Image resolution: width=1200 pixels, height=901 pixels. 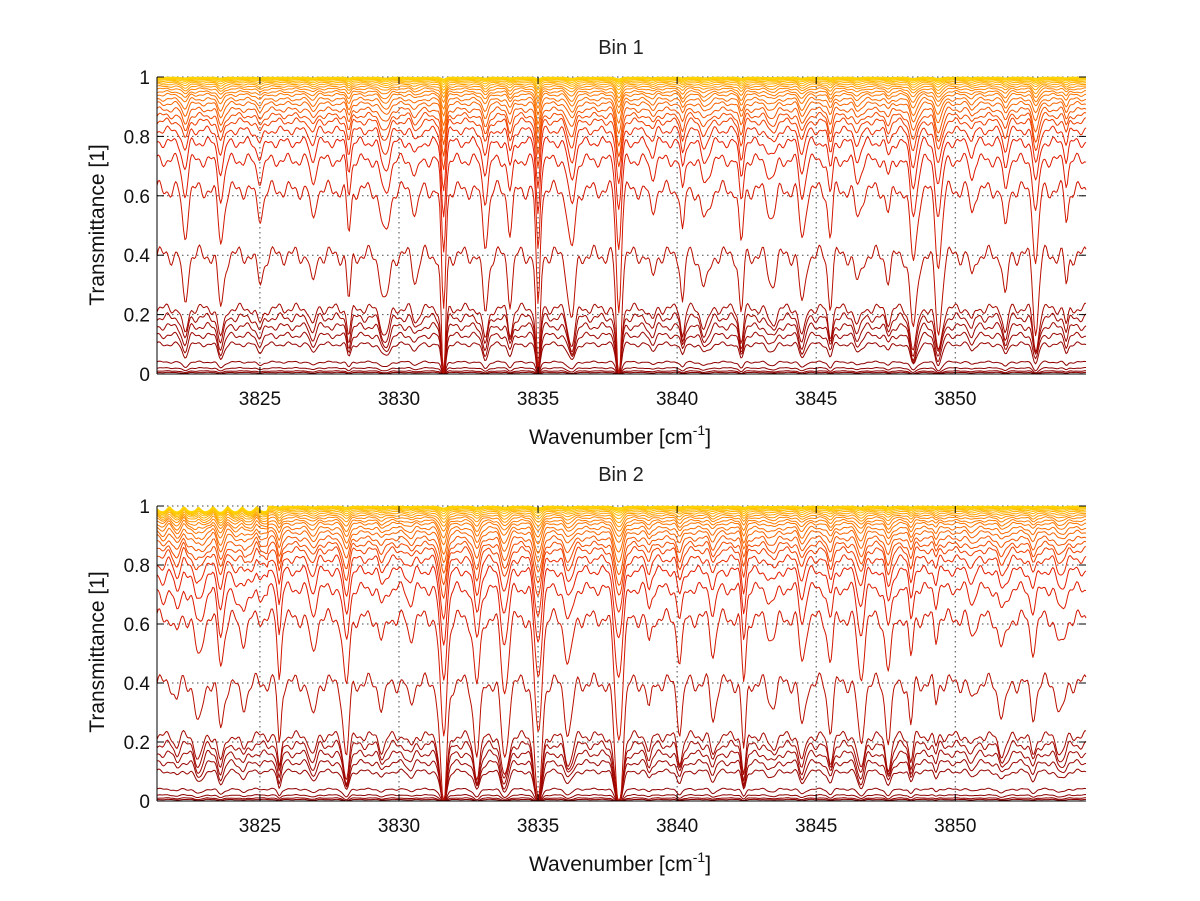 I want to click on chart-title: Bin 1, so click(x=621, y=48).